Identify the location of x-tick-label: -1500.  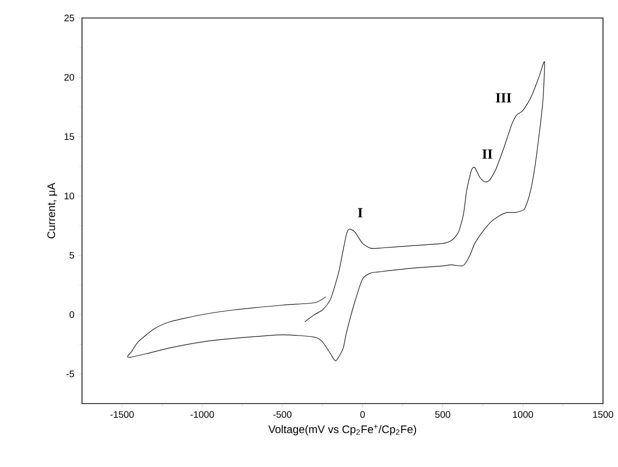
(122, 414).